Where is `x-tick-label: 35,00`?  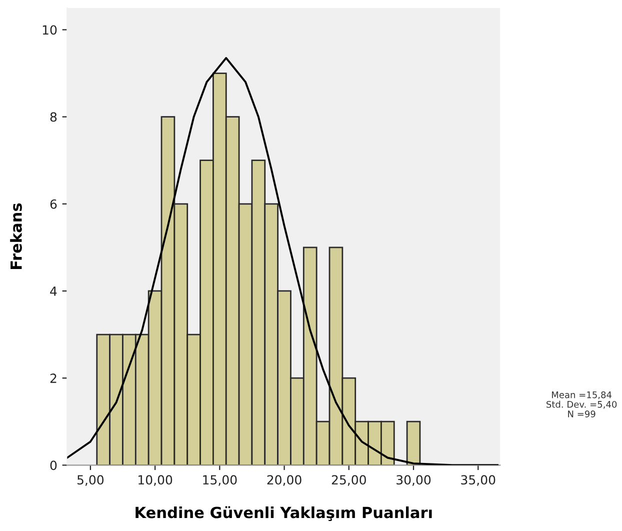
x-tick-label: 35,00 is located at coordinates (478, 480).